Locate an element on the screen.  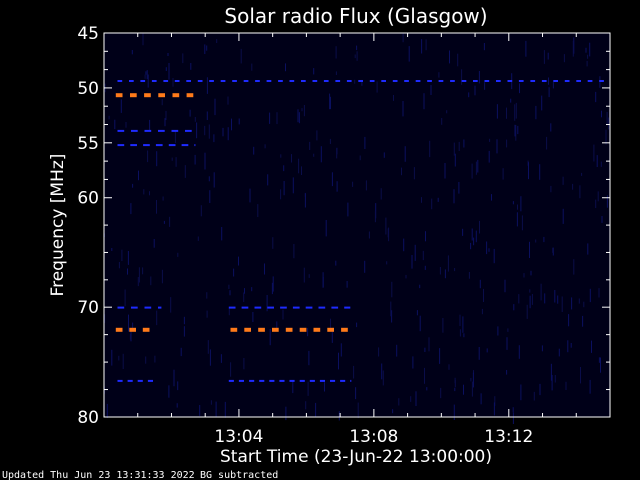
y-tick-label: 70 is located at coordinates (88, 308).